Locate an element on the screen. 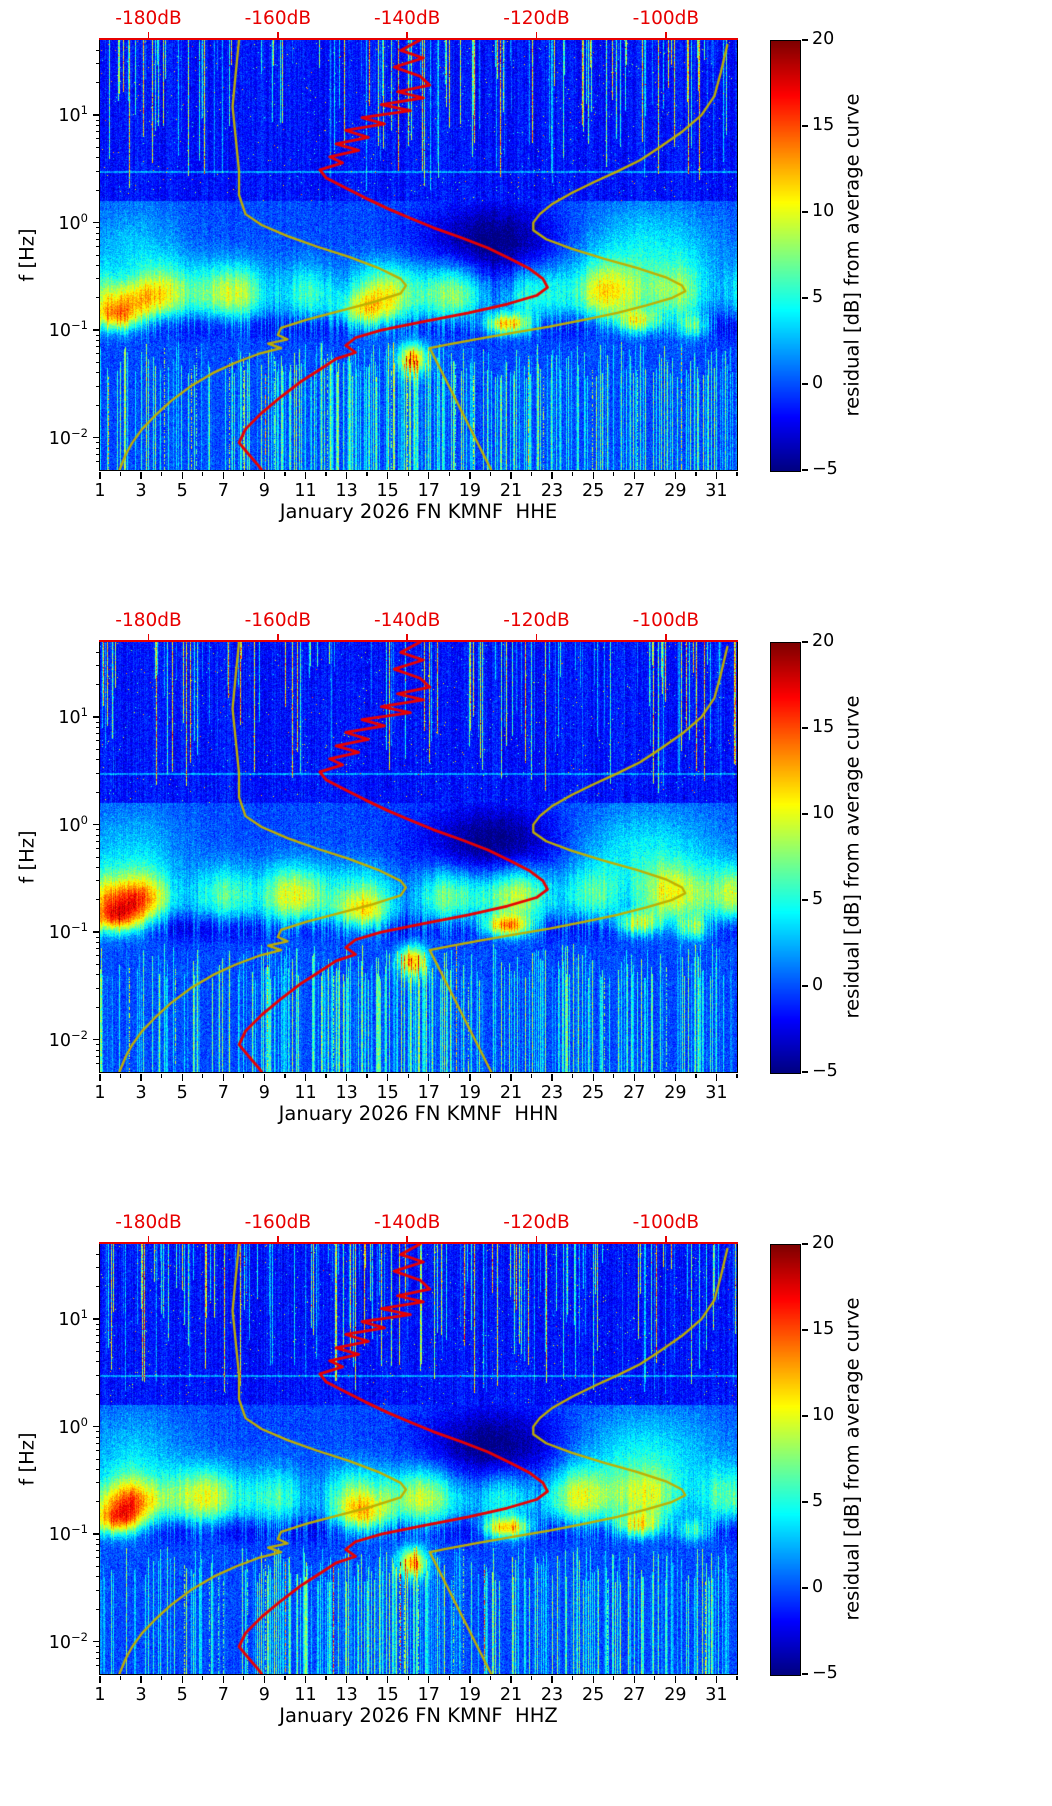  x-tick-label: 19 is located at coordinates (469, 491).